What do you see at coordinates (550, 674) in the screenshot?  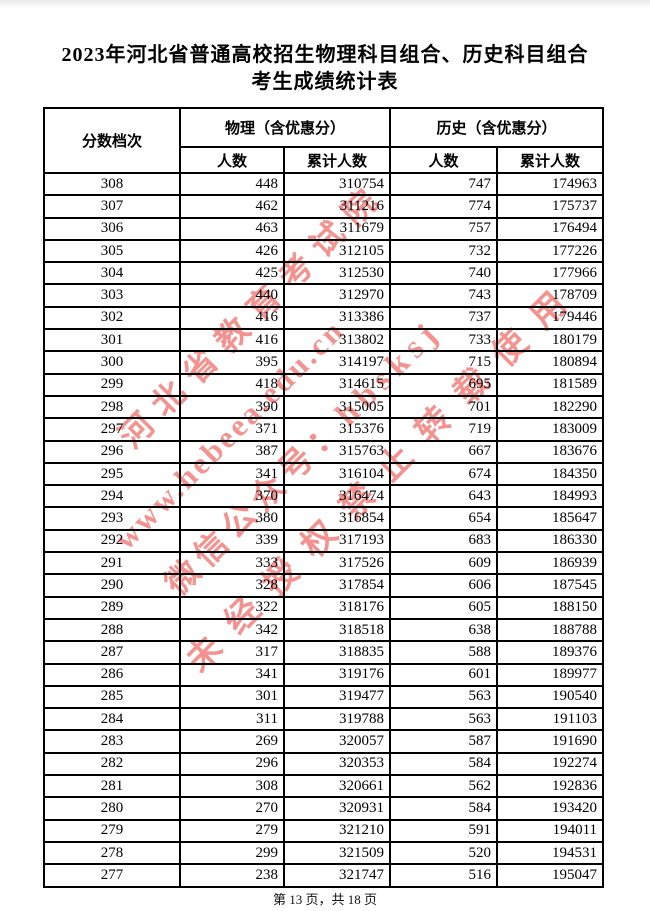 I see `history-cumulative-cell: 189977` at bounding box center [550, 674].